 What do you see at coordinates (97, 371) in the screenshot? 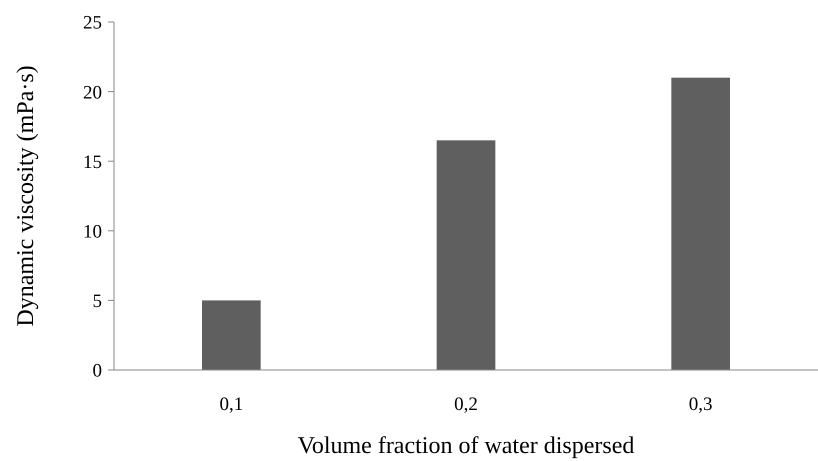
I see `y-tick-label: 0` at bounding box center [97, 371].